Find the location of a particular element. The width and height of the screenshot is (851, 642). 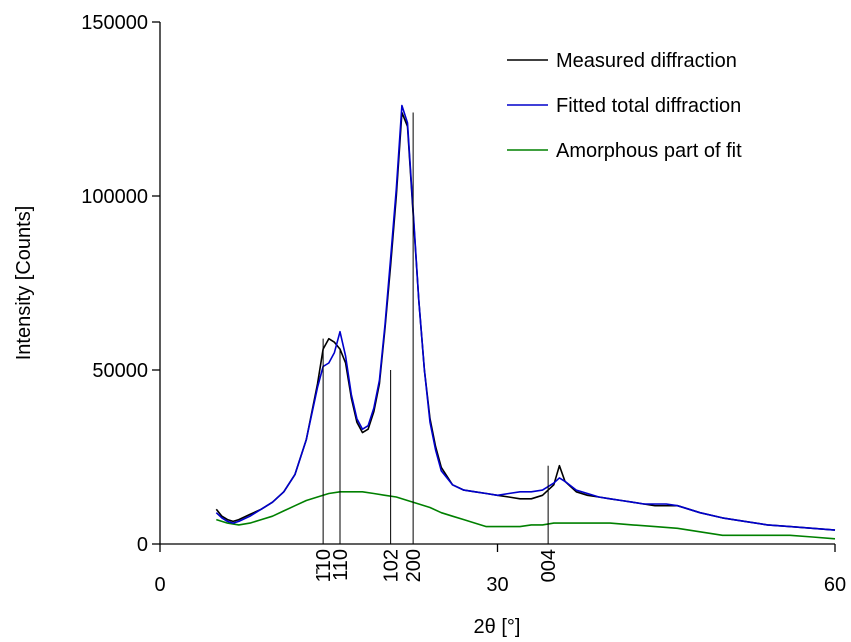

y-tick-label: 0 is located at coordinates (142, 545).